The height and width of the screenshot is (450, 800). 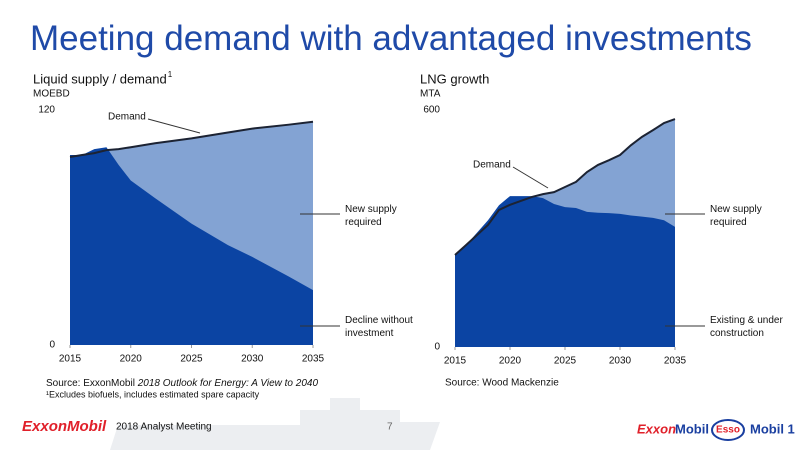 I want to click on brand-mobil: Mobil, so click(x=692, y=428).